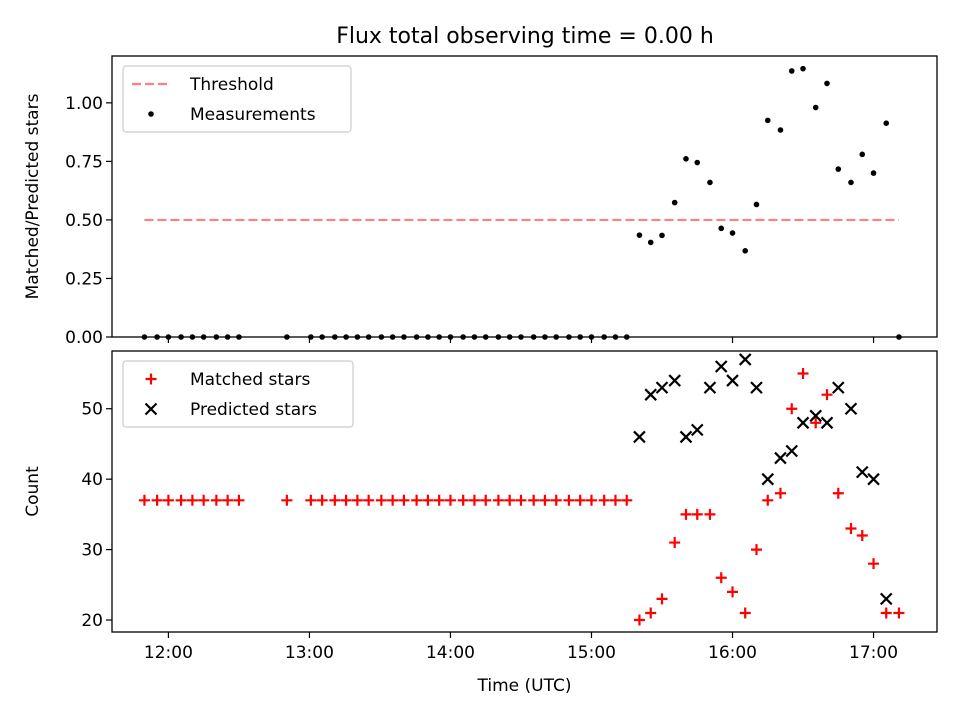 Image resolution: width=960 pixels, height=720 pixels. I want to click on legend-label: Predicted stars, so click(253, 410).